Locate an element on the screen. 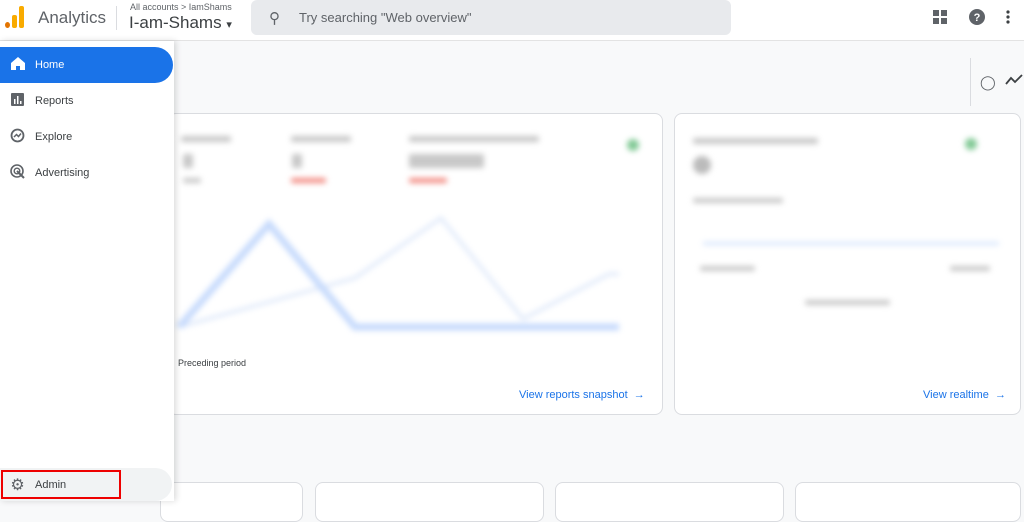 Image resolution: width=1024 pixels, height=522 pixels. sidebar-item-label: Advertising is located at coordinates (62, 173).